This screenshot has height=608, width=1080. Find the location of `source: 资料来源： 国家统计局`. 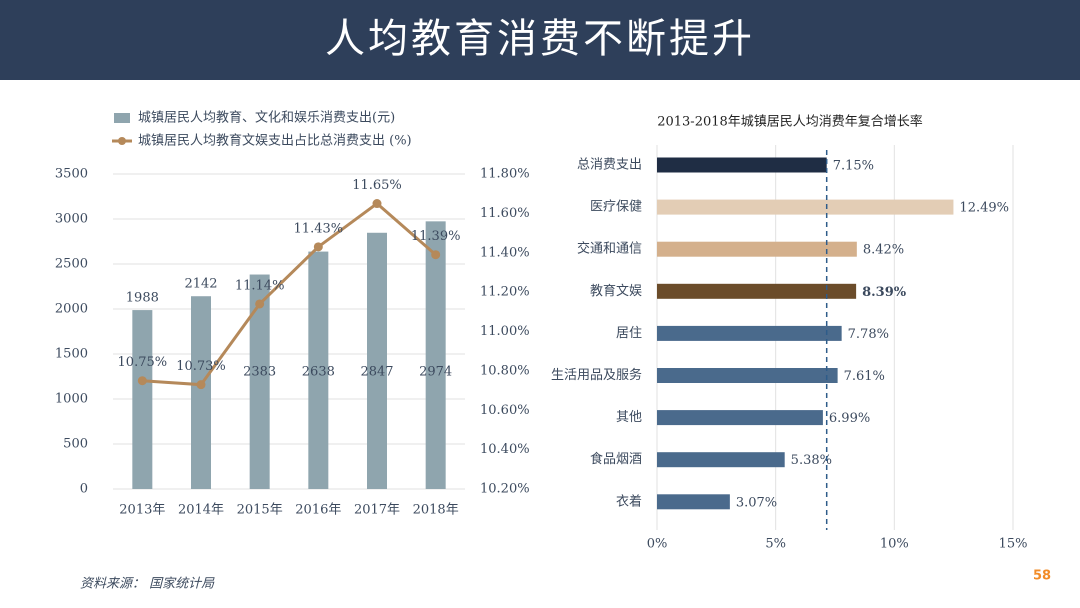

source: 资料来源： 国家统计局 is located at coordinates (147, 584).